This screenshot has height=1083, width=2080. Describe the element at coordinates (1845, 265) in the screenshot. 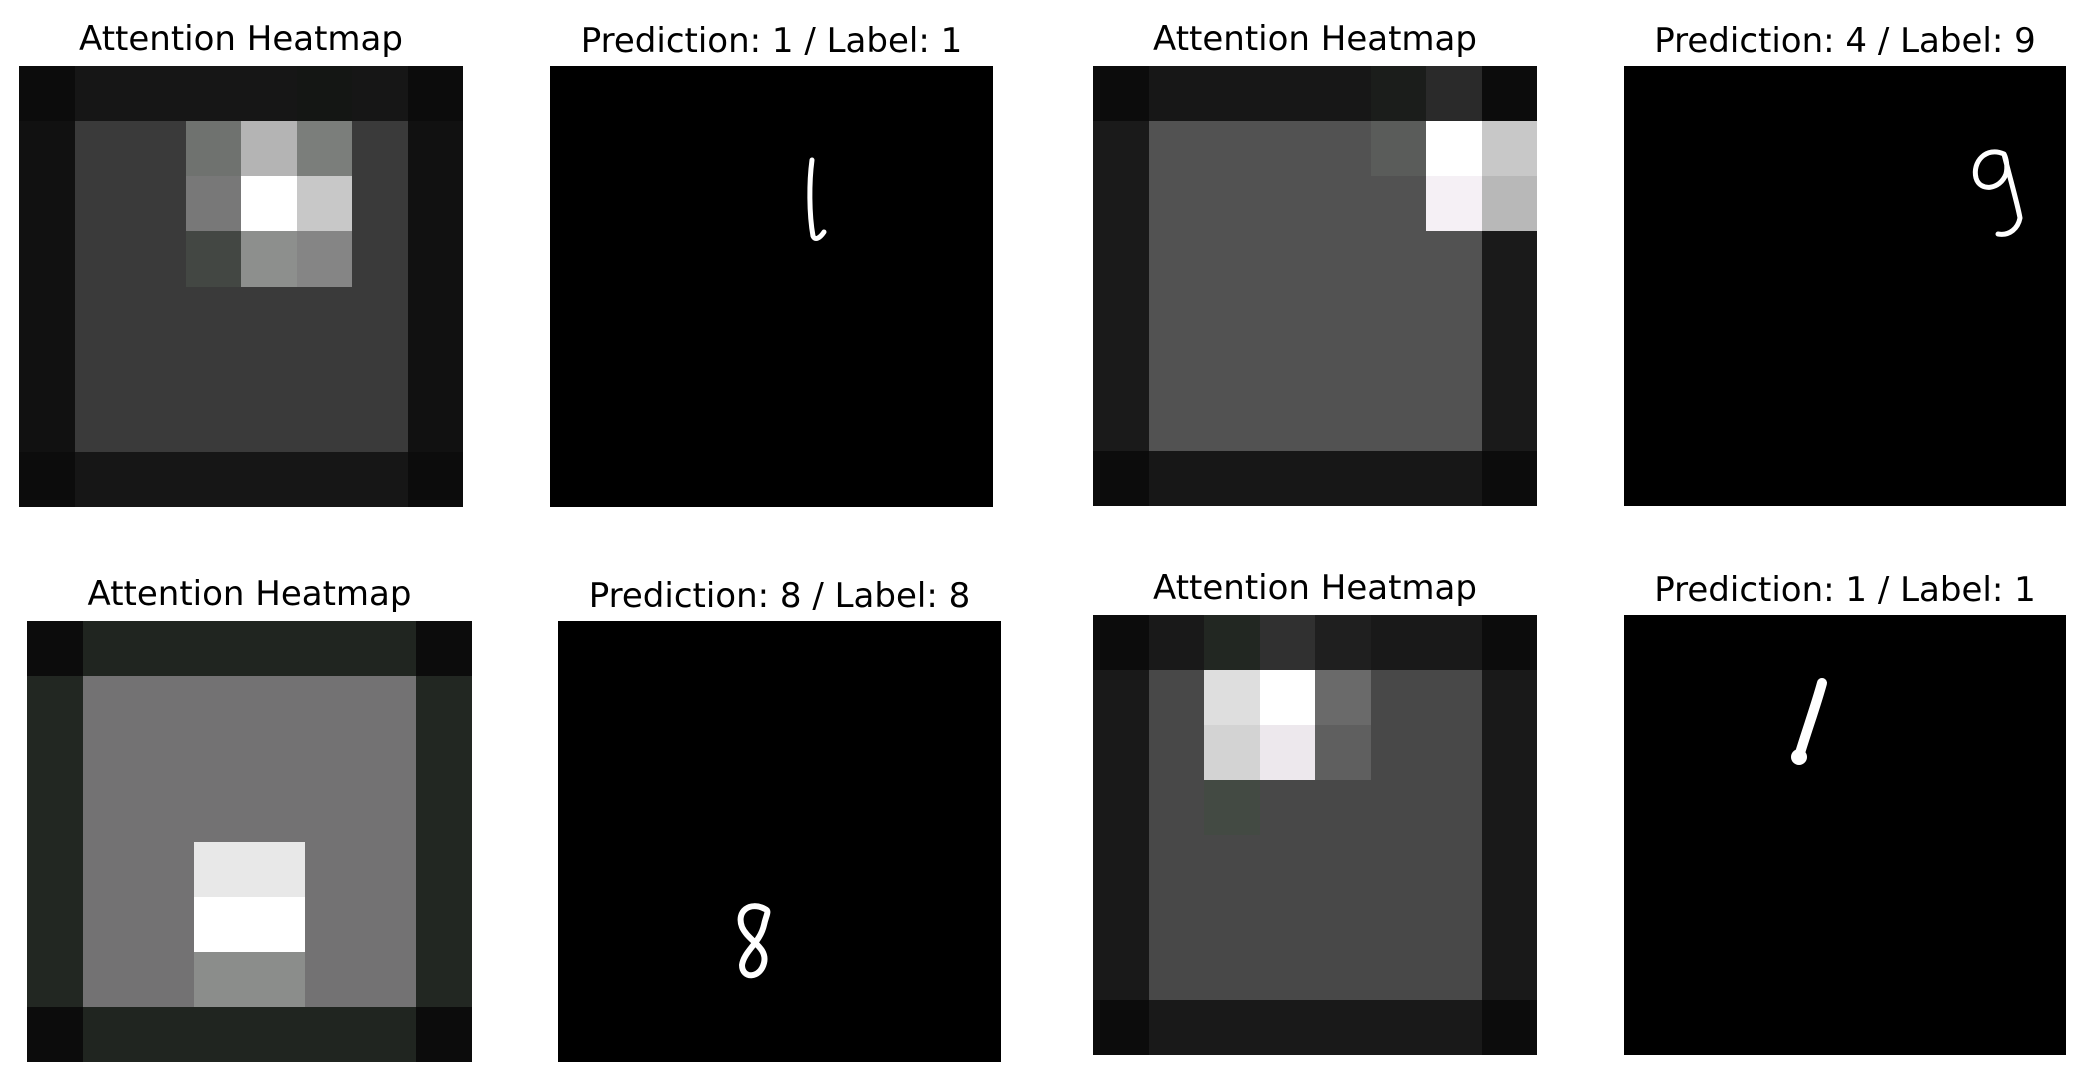

I see `digit-panel-2: Prediction: 4 / Label: 9` at that location.